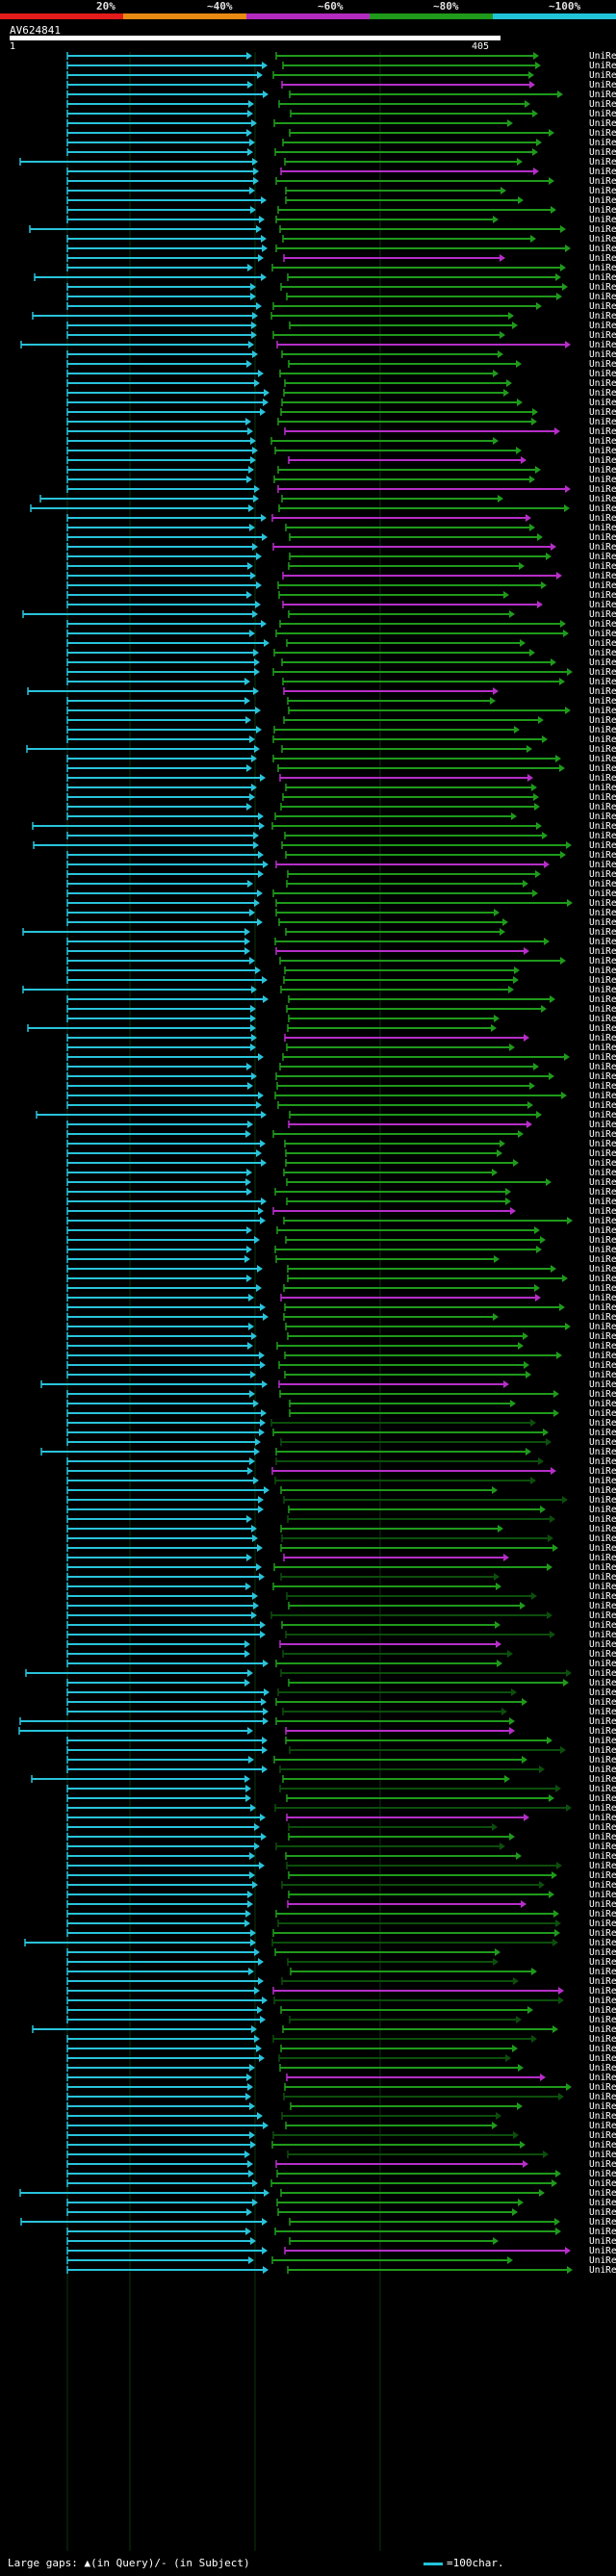 Image resolution: width=616 pixels, height=2576 pixels. Describe the element at coordinates (602, 1587) in the screenshot. I see `hit-label: UniRef100_A7TRJ0` at that location.